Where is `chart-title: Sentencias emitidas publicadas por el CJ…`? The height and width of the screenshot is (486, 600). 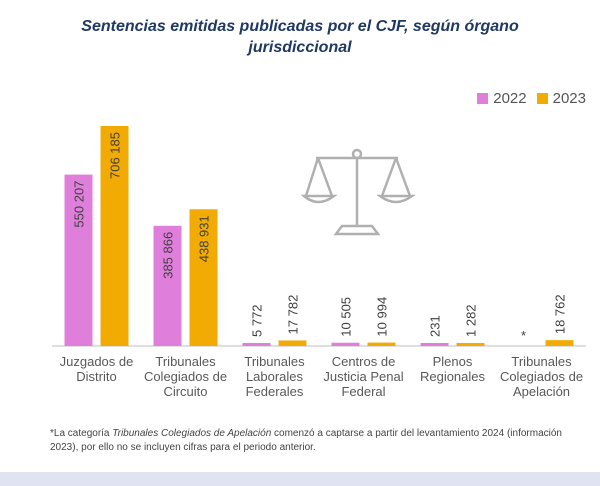
chart-title: Sentencias emitidas publicadas por el CJ… is located at coordinates (300, 37).